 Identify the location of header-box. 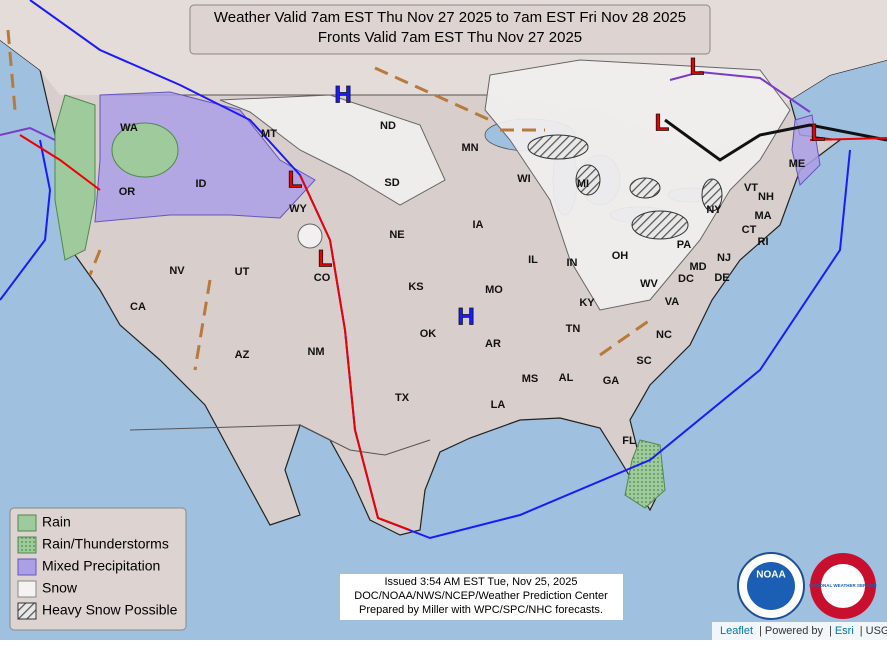
(450, 29).